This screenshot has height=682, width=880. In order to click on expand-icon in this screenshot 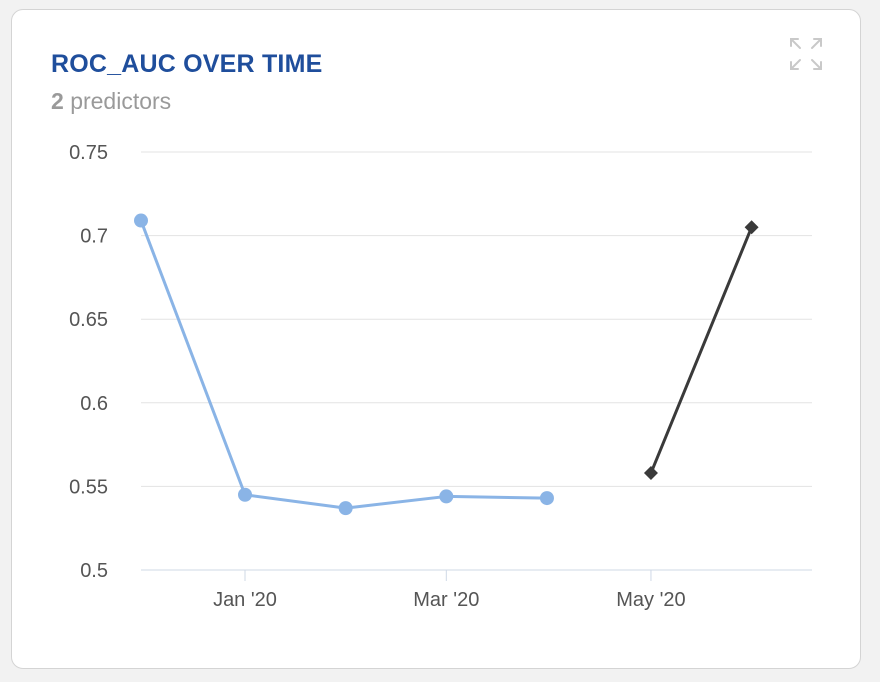, I will do `click(806, 54)`.